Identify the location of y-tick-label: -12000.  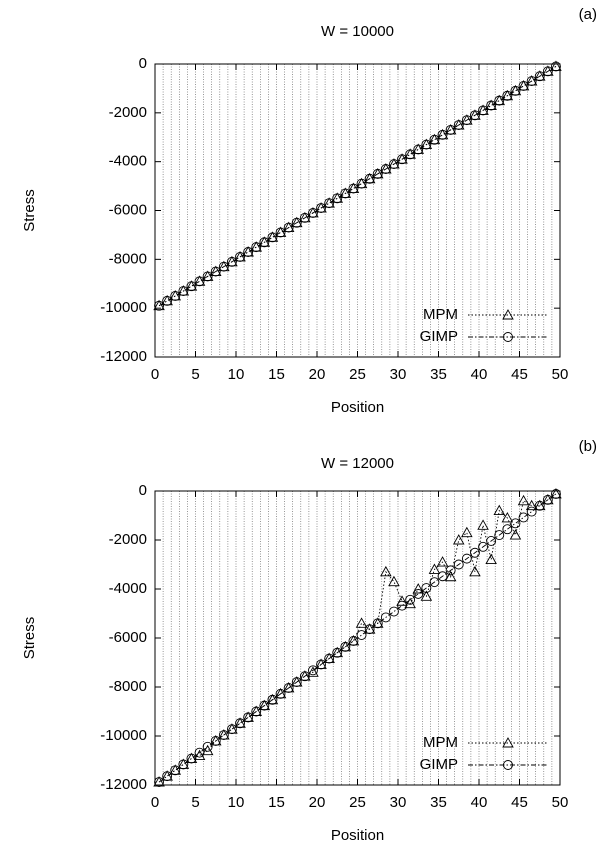
(123, 784).